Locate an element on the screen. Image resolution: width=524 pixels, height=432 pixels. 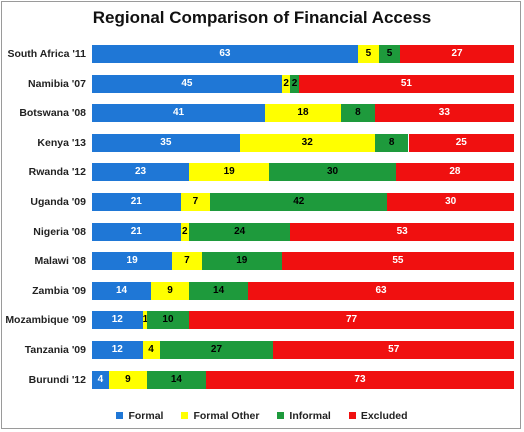
bar-segment-formal: 23 is located at coordinates (141, 172).